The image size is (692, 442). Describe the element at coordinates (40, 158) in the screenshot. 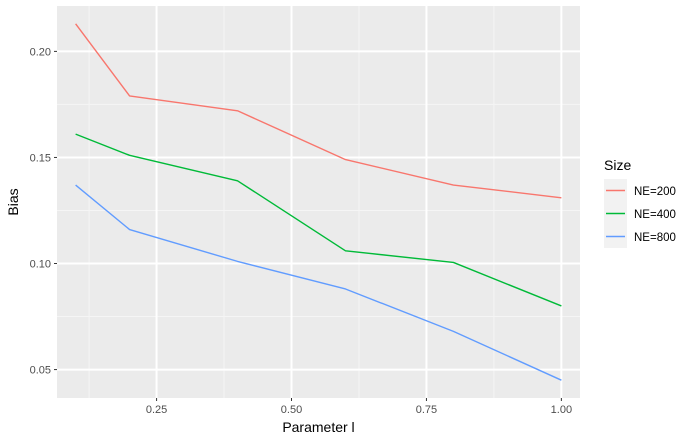

I see `y-tick-label: 0.15` at that location.